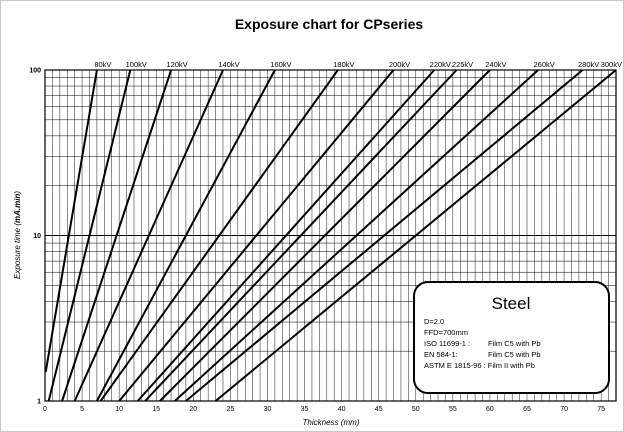 The image size is (624, 432). What do you see at coordinates (329, 24) in the screenshot?
I see `chart-title: Exposure chart for CPseries` at bounding box center [329, 24].